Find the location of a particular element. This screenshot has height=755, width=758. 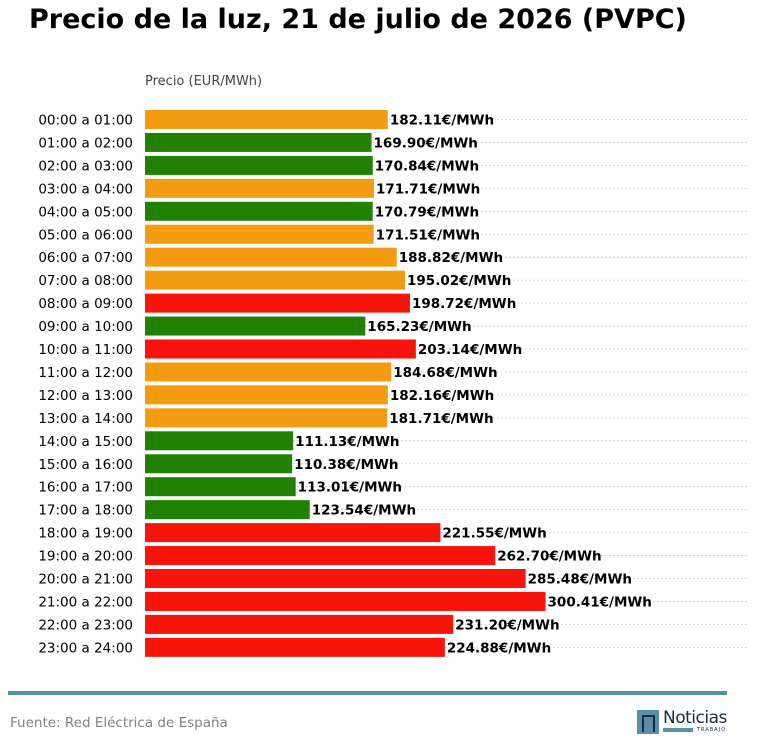

noticias-trabajo-logo: Noticias TRABAJO is located at coordinates (683, 721).